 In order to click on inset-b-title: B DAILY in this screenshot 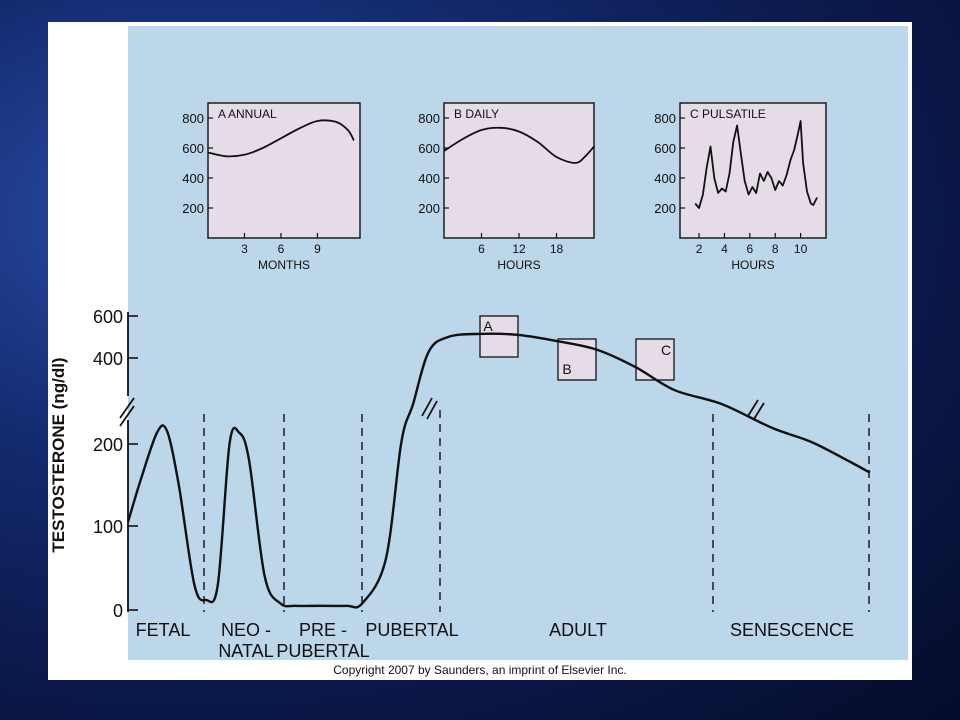, I will do `click(476, 114)`.